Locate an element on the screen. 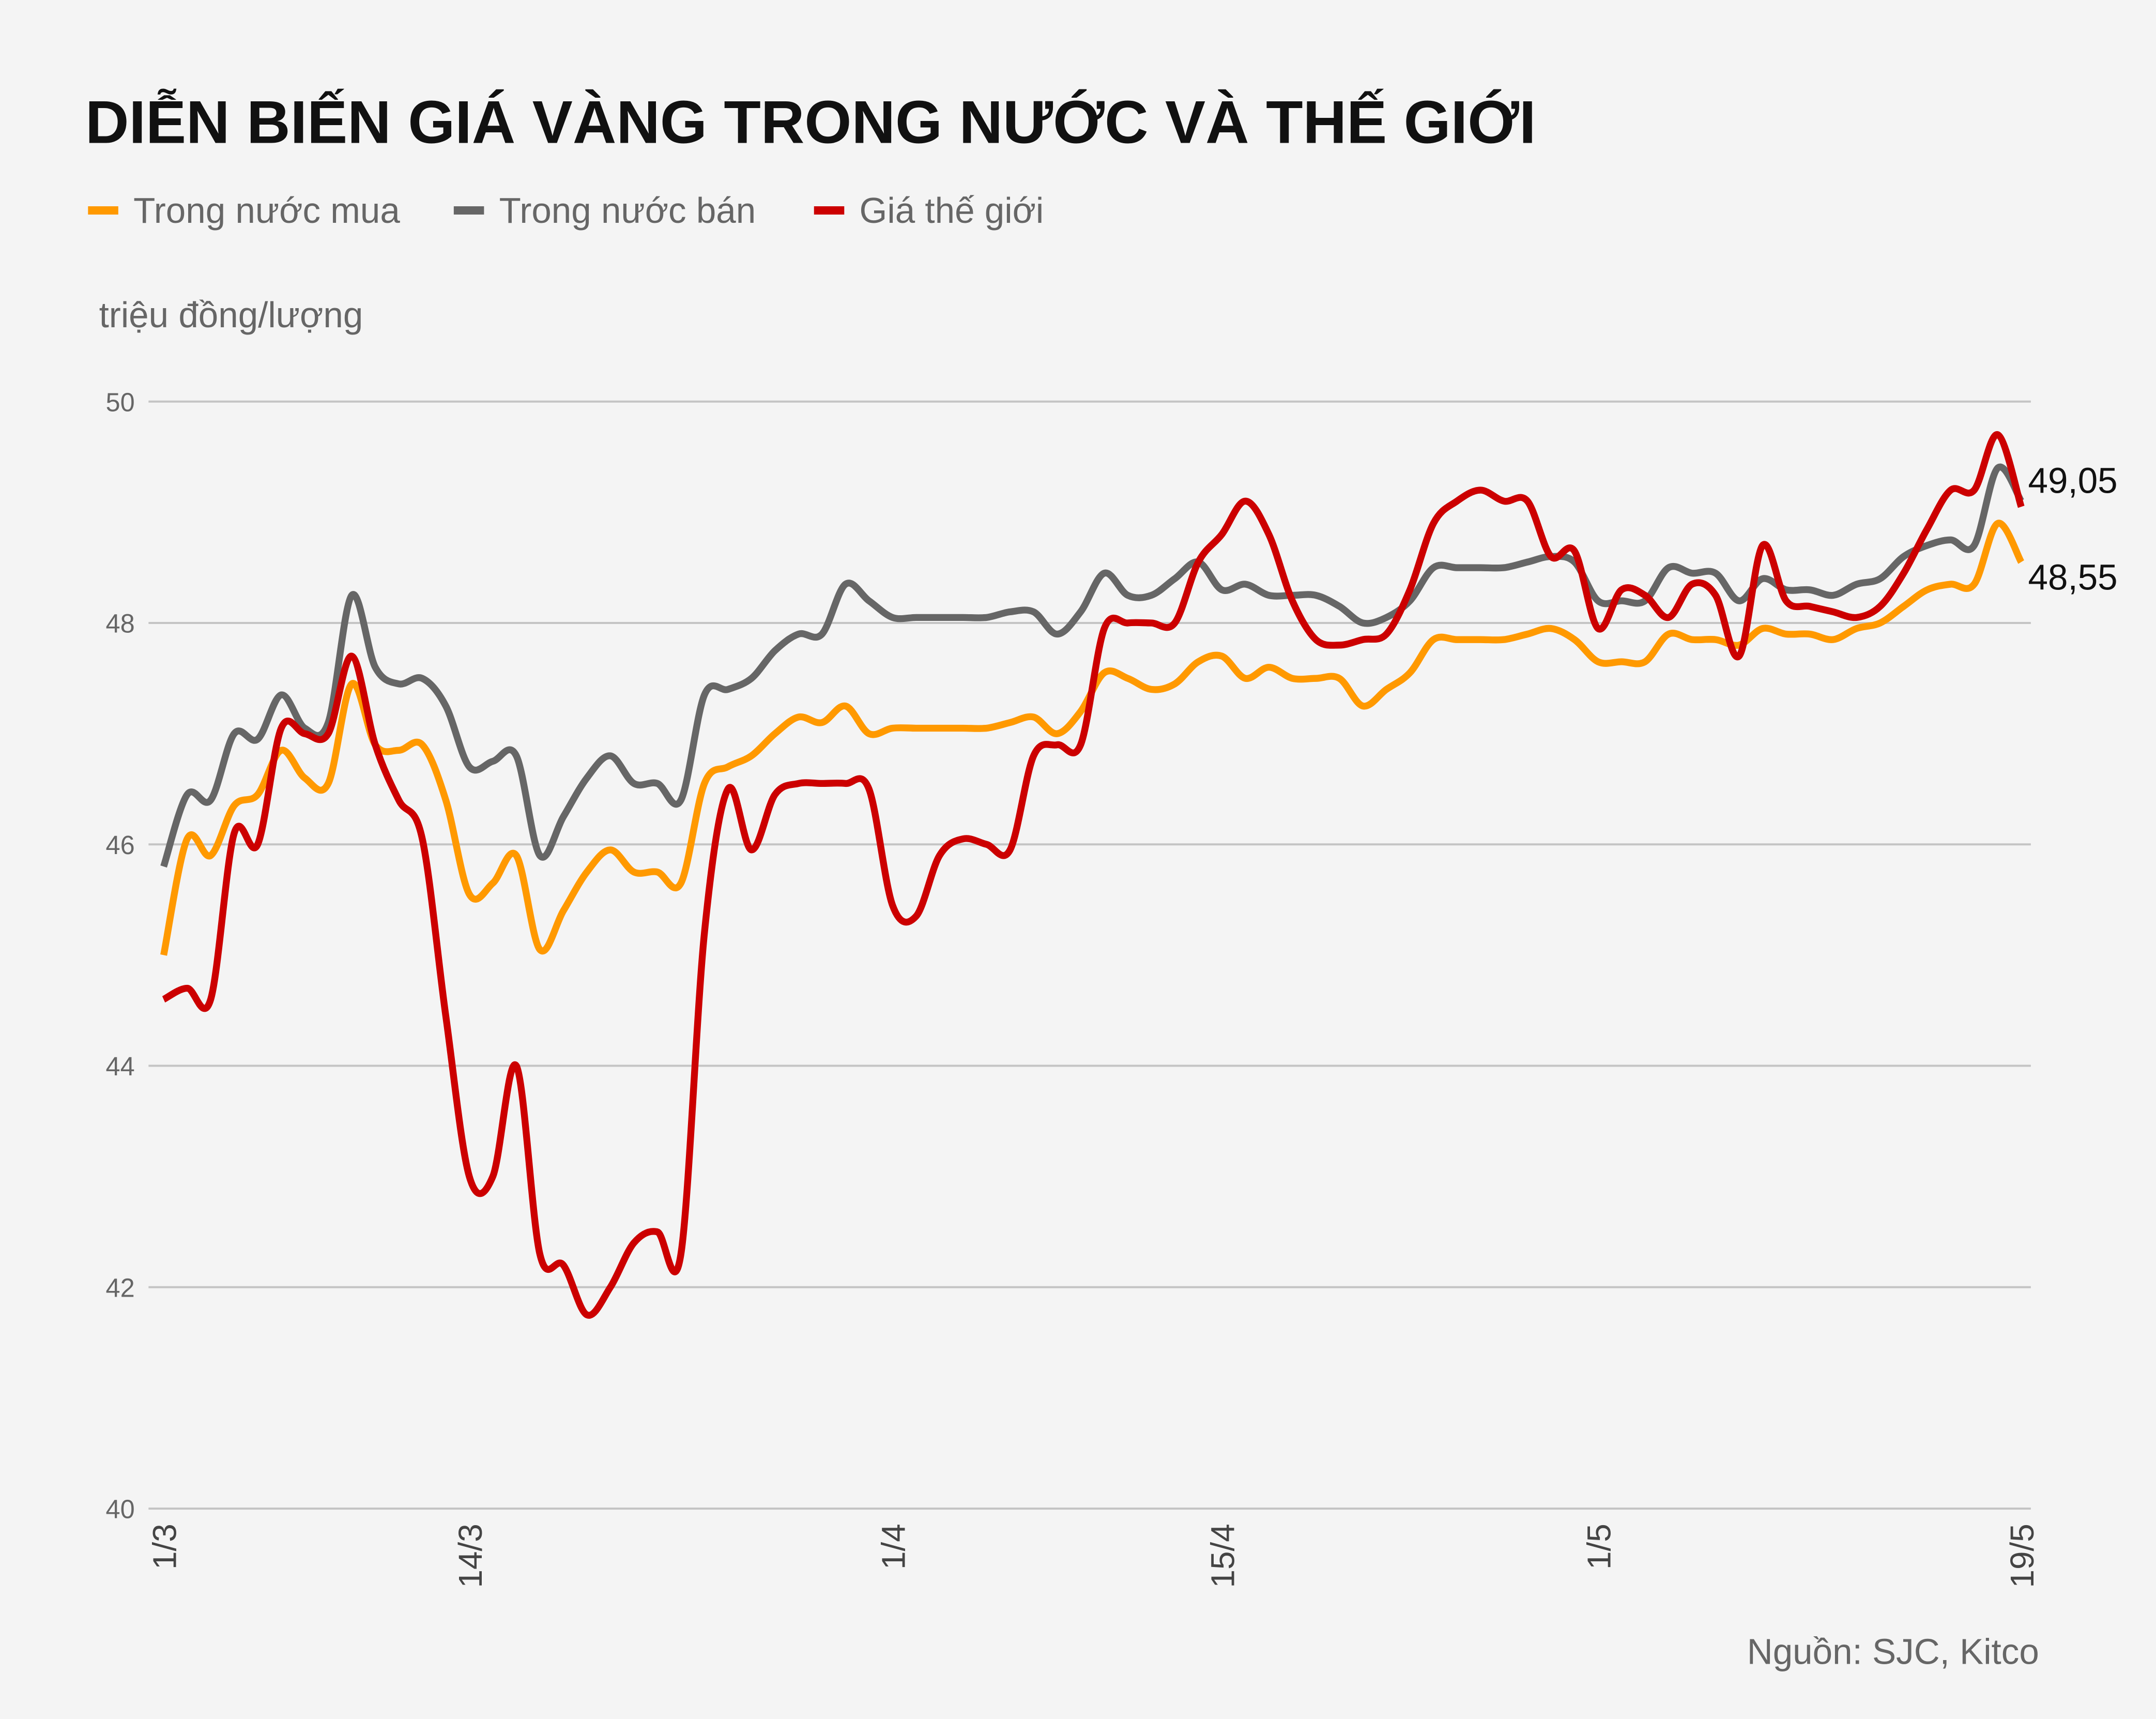 The width and height of the screenshot is (2156, 1719). x-tick-label: 14/3 is located at coordinates (471, 1556).